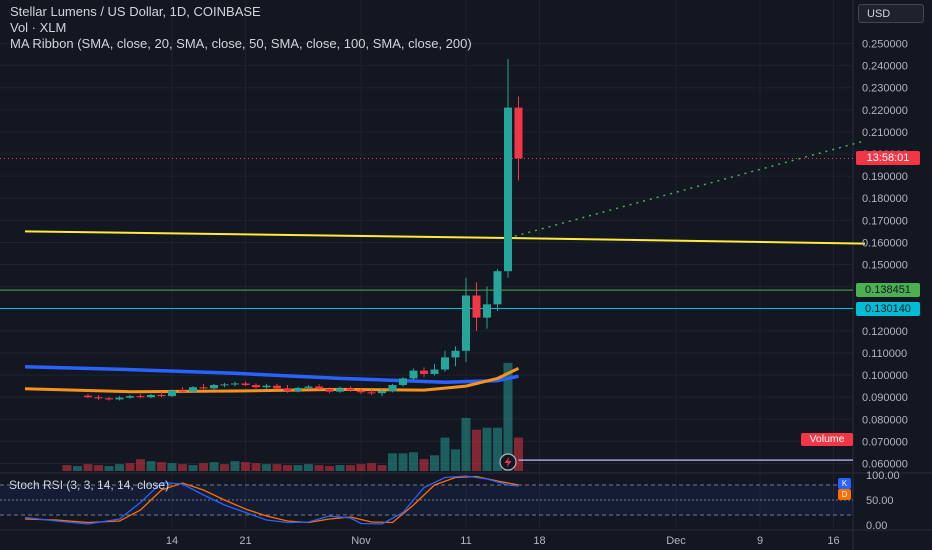 This screenshot has width=932, height=550. What do you see at coordinates (885, 177) in the screenshot?
I see `price-tick-label: 0.190000` at bounding box center [885, 177].